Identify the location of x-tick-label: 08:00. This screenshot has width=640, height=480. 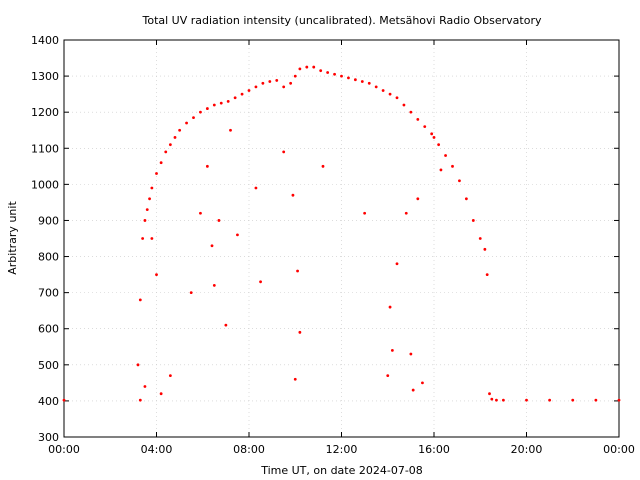
(249, 449).